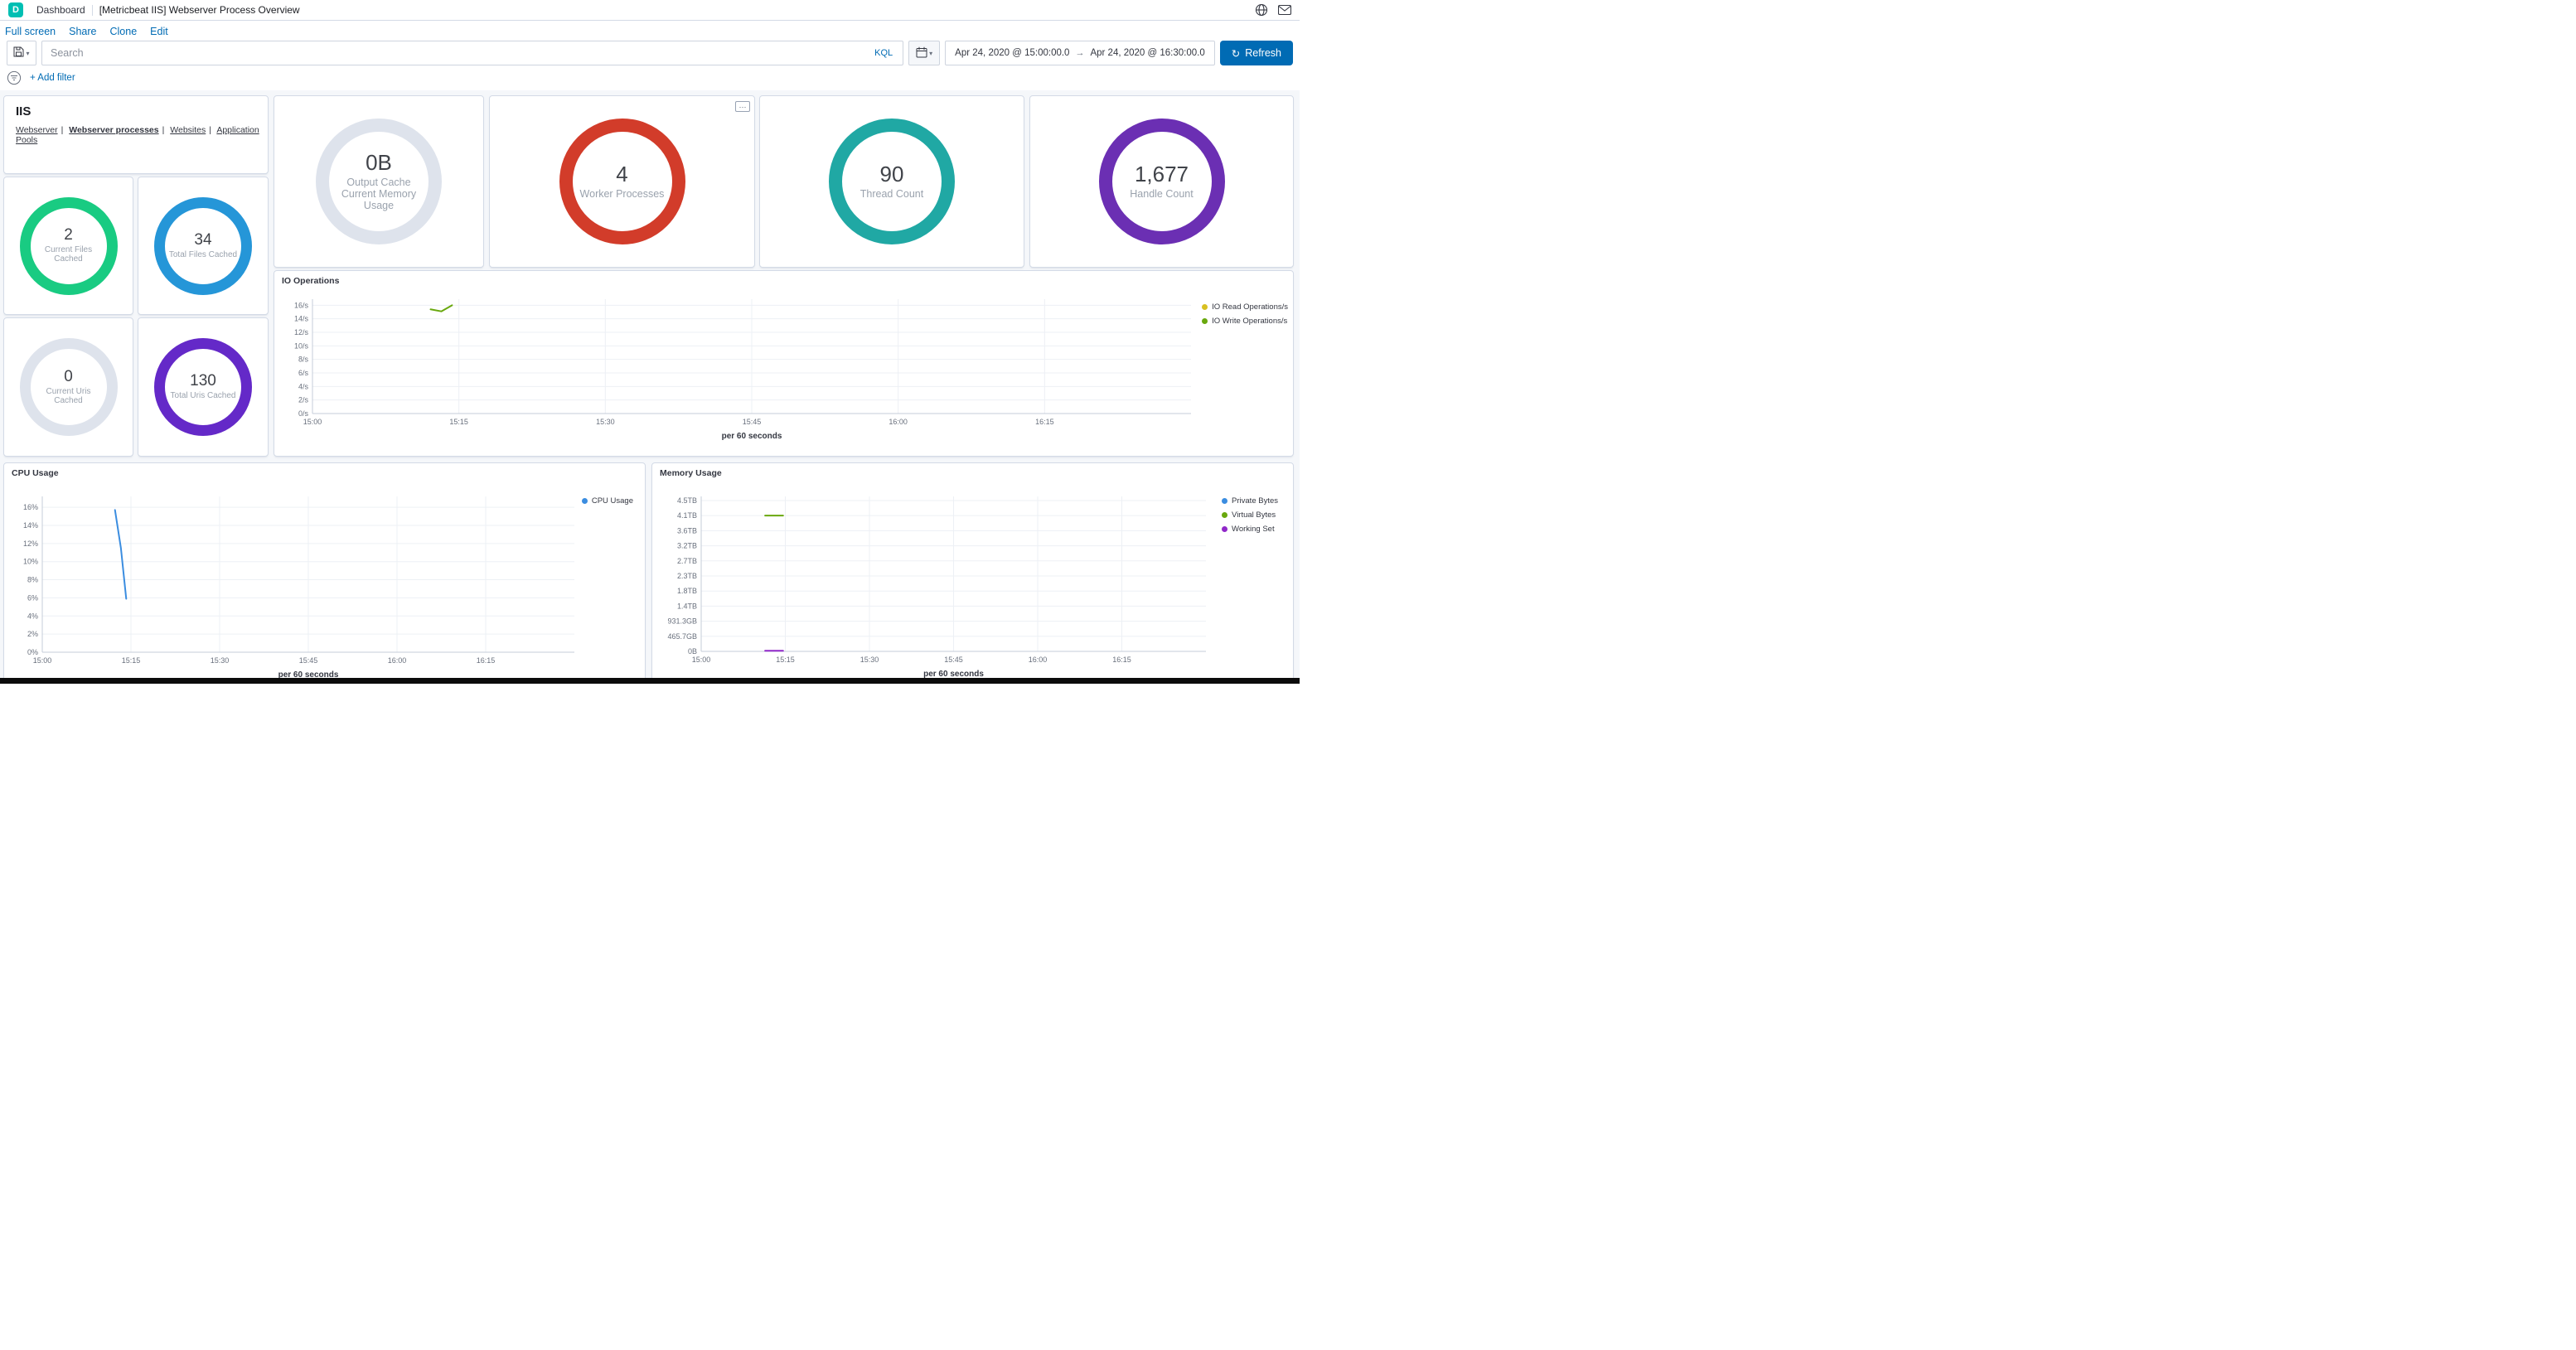  I want to click on chevron-down-icon: ▾, so click(931, 53).